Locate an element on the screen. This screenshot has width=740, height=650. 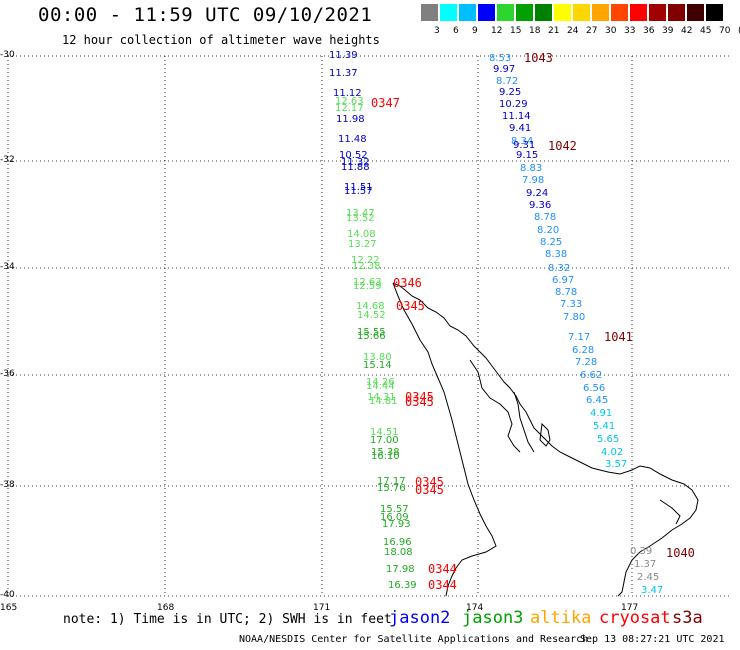
wave-height-value: 12.59 is located at coordinates (367, 286).